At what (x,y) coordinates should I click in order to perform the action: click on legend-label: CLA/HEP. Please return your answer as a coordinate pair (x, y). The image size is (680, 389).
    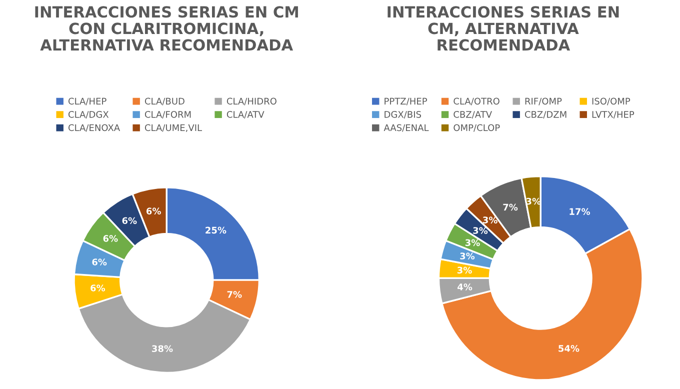
    Looking at the image, I should click on (87, 102).